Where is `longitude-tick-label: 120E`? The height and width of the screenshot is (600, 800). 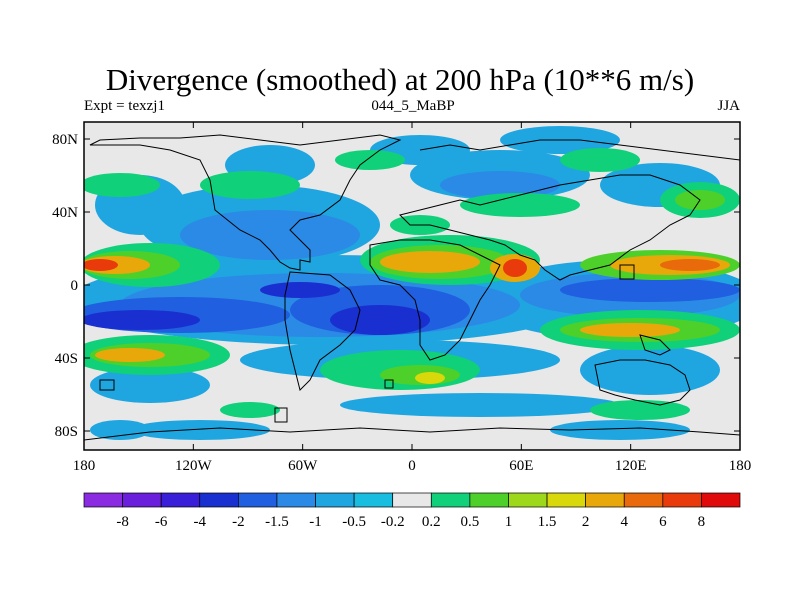
longitude-tick-label: 120E is located at coordinates (631, 466).